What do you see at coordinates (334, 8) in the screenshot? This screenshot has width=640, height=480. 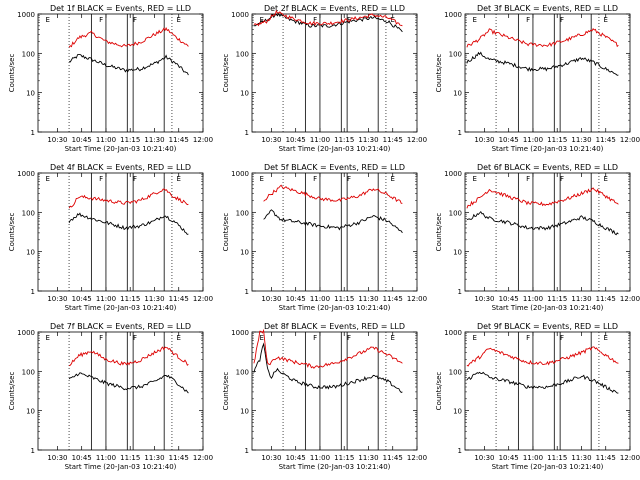 I see `panel-title: Det 2f BLACK = Events, RED = LLD` at bounding box center [334, 8].